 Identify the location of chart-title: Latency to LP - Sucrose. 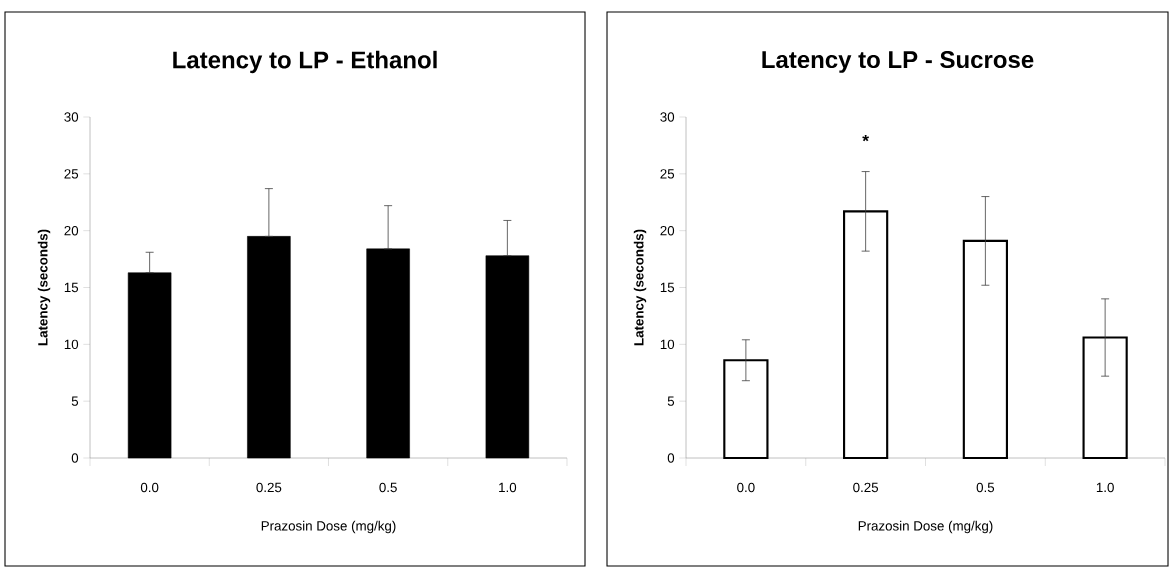
(898, 62).